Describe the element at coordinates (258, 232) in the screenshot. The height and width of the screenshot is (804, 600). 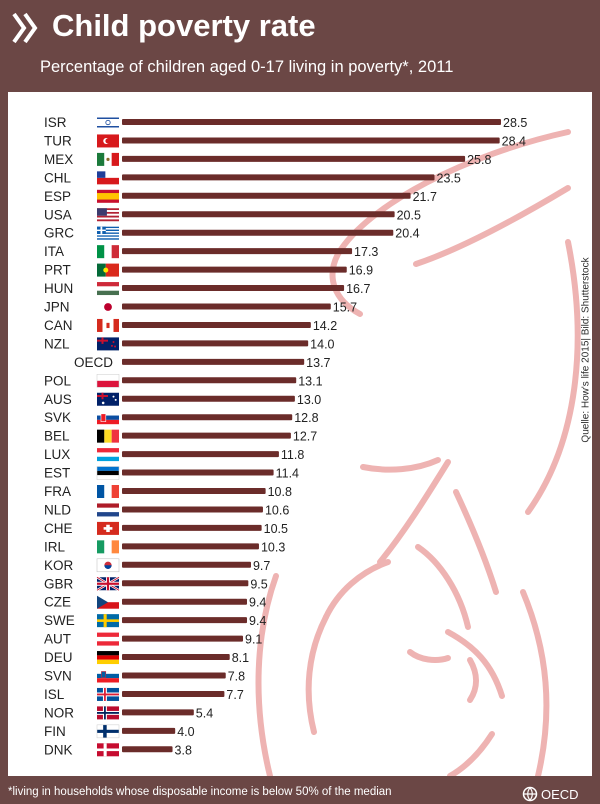
I see `bar-grc` at that location.